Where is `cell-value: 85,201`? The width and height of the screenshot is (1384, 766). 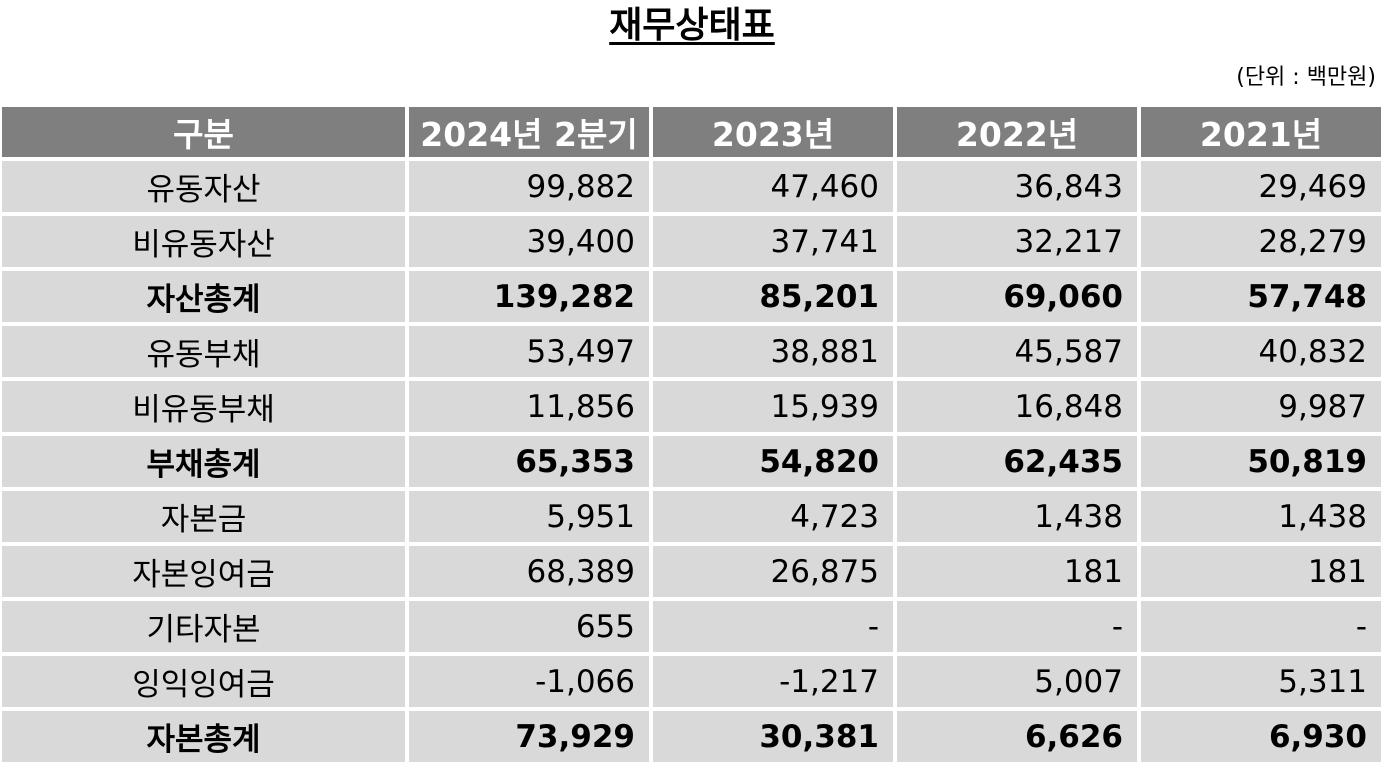 cell-value: 85,201 is located at coordinates (773, 296).